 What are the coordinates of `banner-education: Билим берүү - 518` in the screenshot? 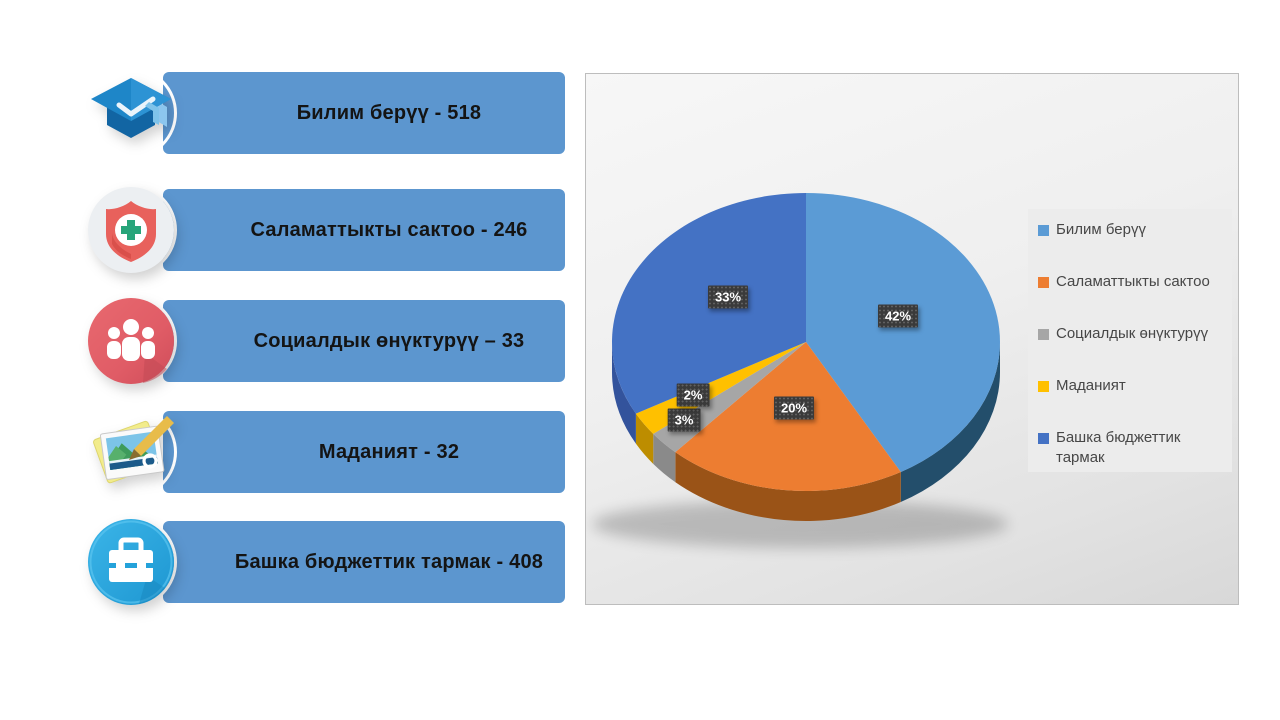 It's located at (364, 113).